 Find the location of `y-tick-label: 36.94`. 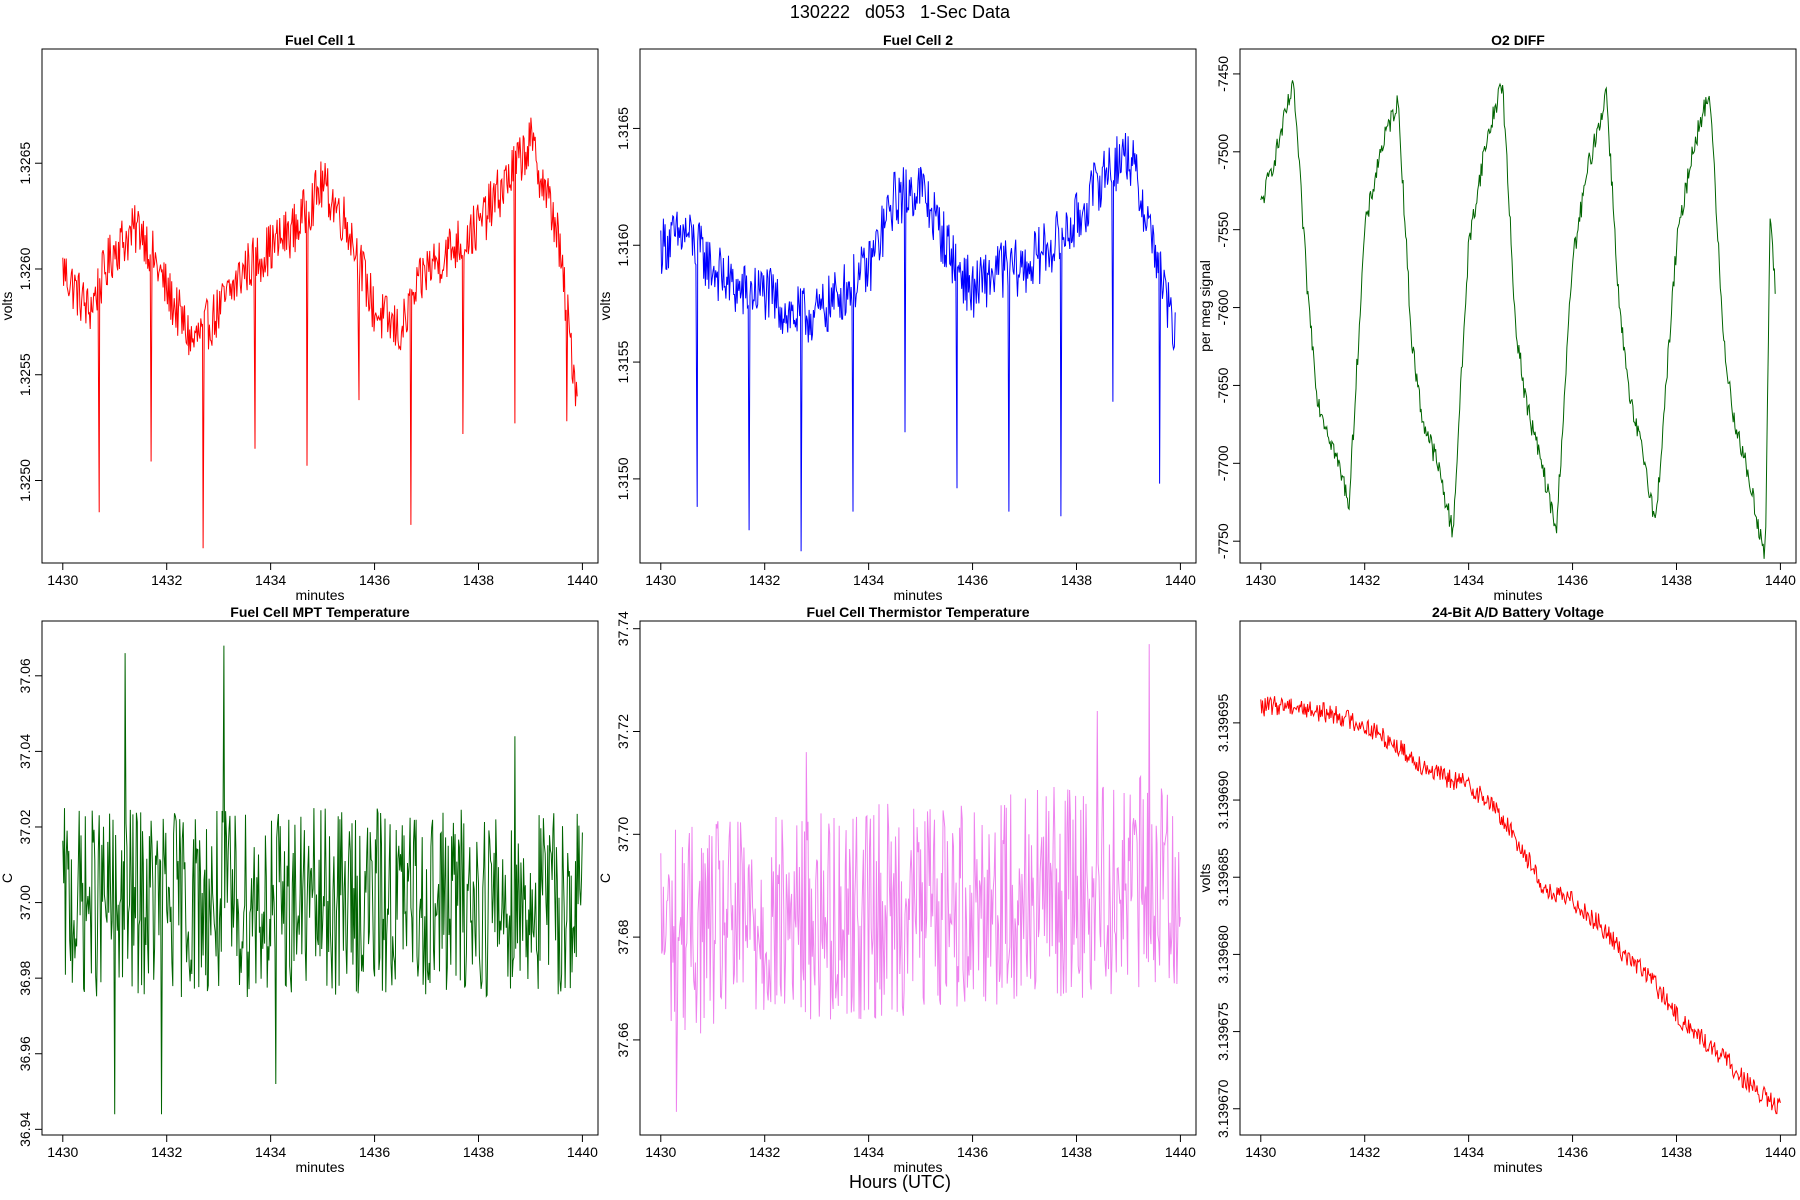

y-tick-label: 36.94 is located at coordinates (25, 1129).